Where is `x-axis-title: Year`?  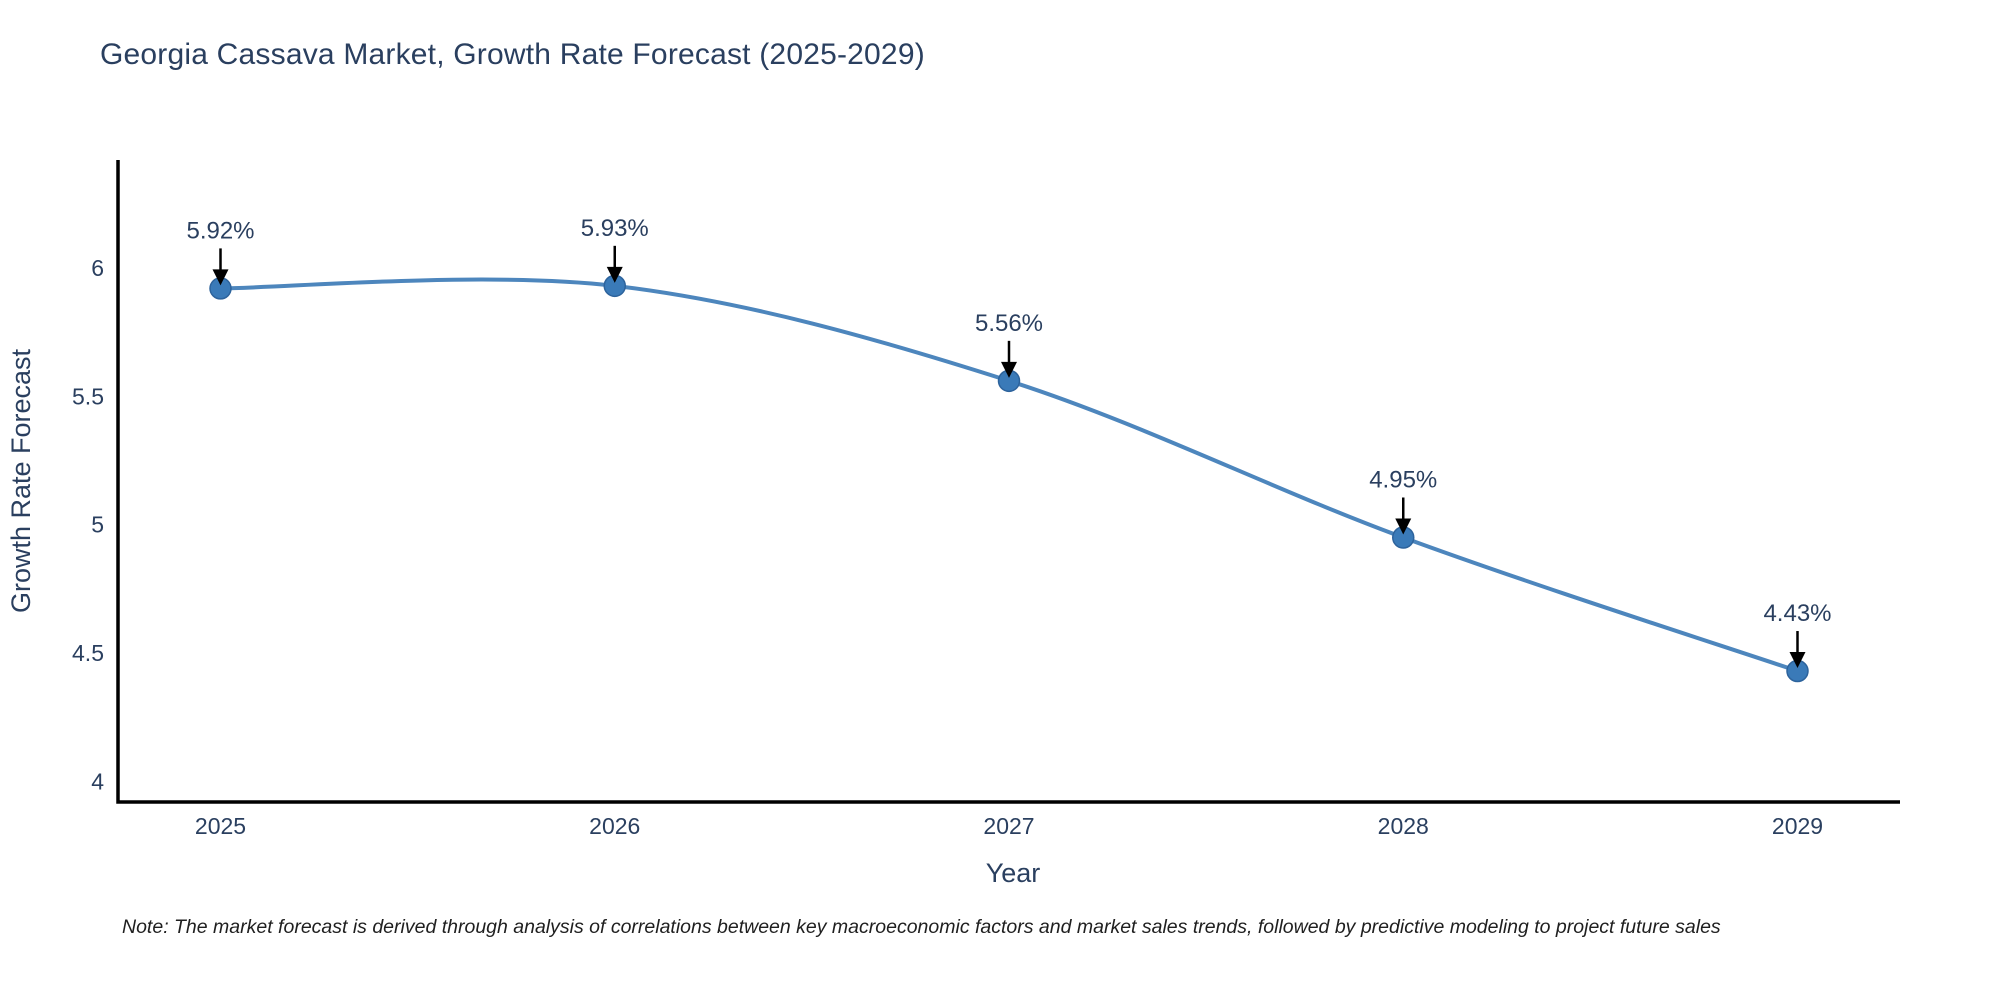
x-axis-title: Year is located at coordinates (1013, 873).